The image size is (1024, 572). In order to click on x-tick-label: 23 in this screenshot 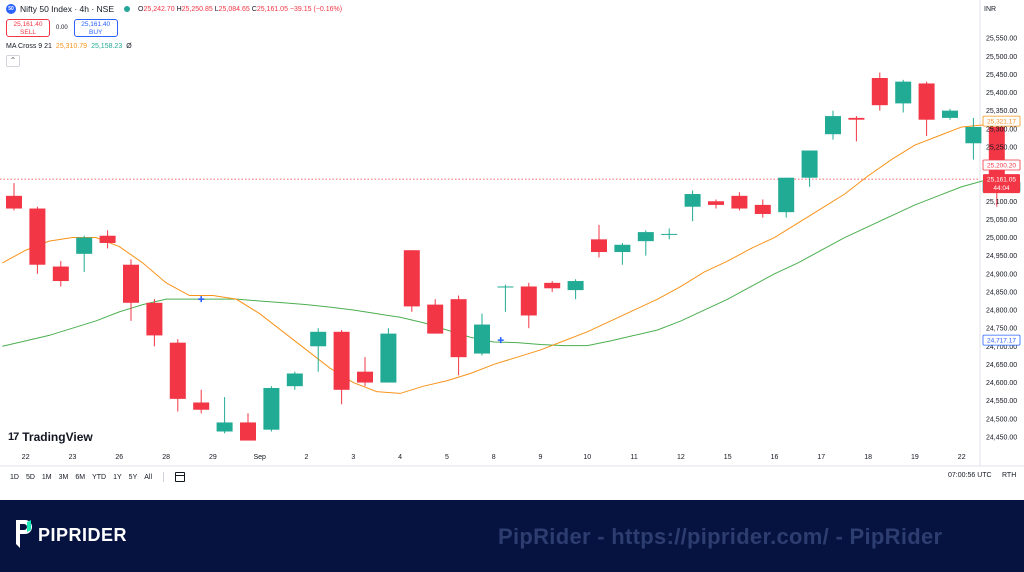, I will do `click(73, 457)`.